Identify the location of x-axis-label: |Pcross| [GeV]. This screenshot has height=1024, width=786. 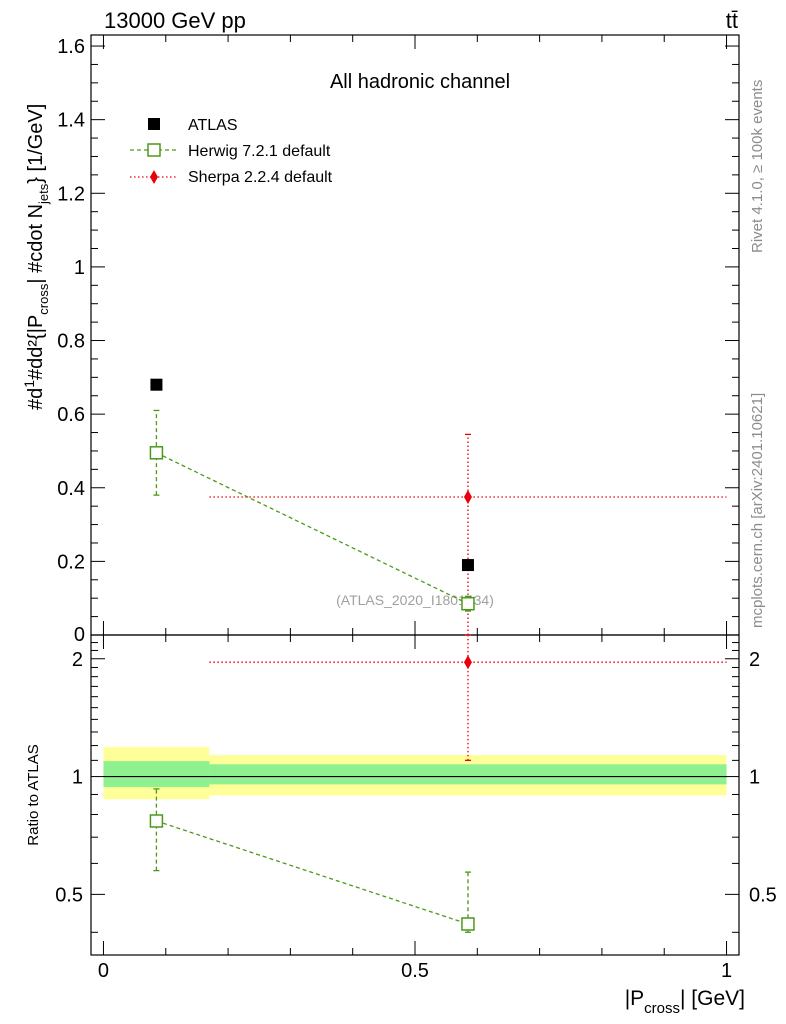
(685, 1002).